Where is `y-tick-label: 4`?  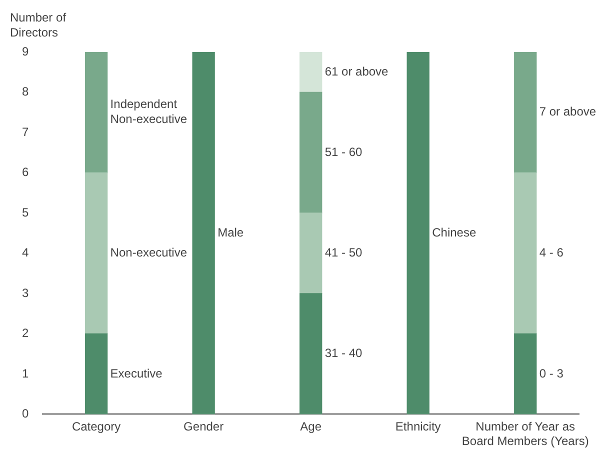 y-tick-label: 4 is located at coordinates (25, 253).